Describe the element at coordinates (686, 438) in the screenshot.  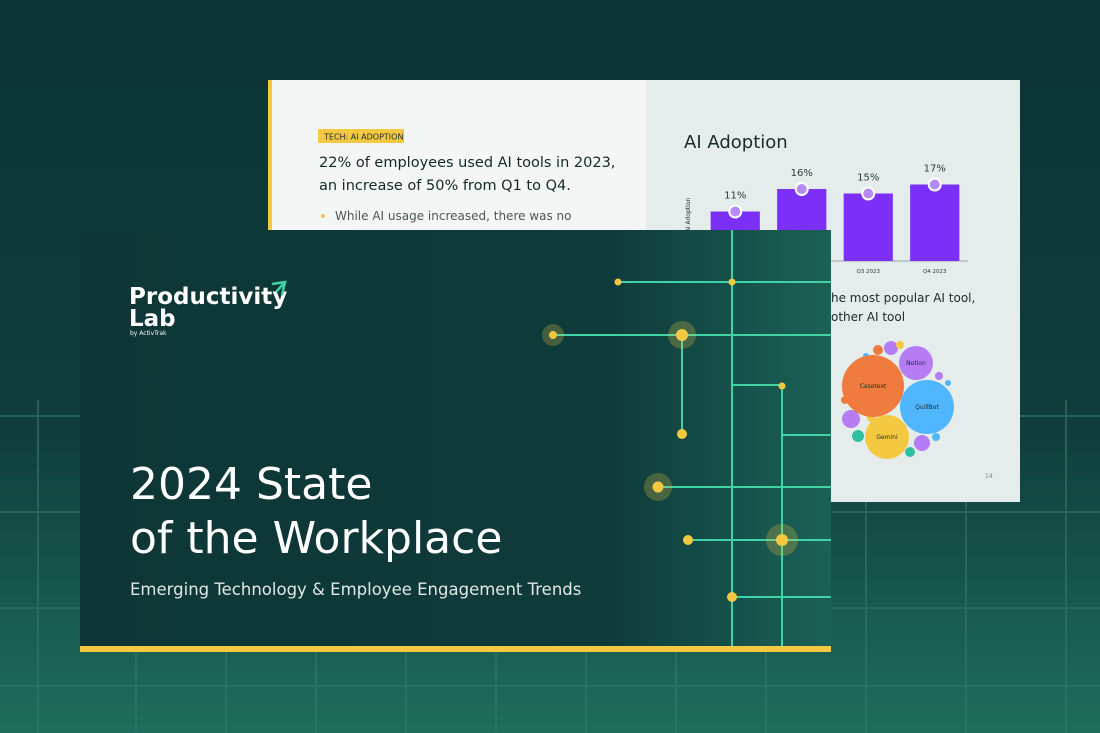
I see `circuit` at that location.